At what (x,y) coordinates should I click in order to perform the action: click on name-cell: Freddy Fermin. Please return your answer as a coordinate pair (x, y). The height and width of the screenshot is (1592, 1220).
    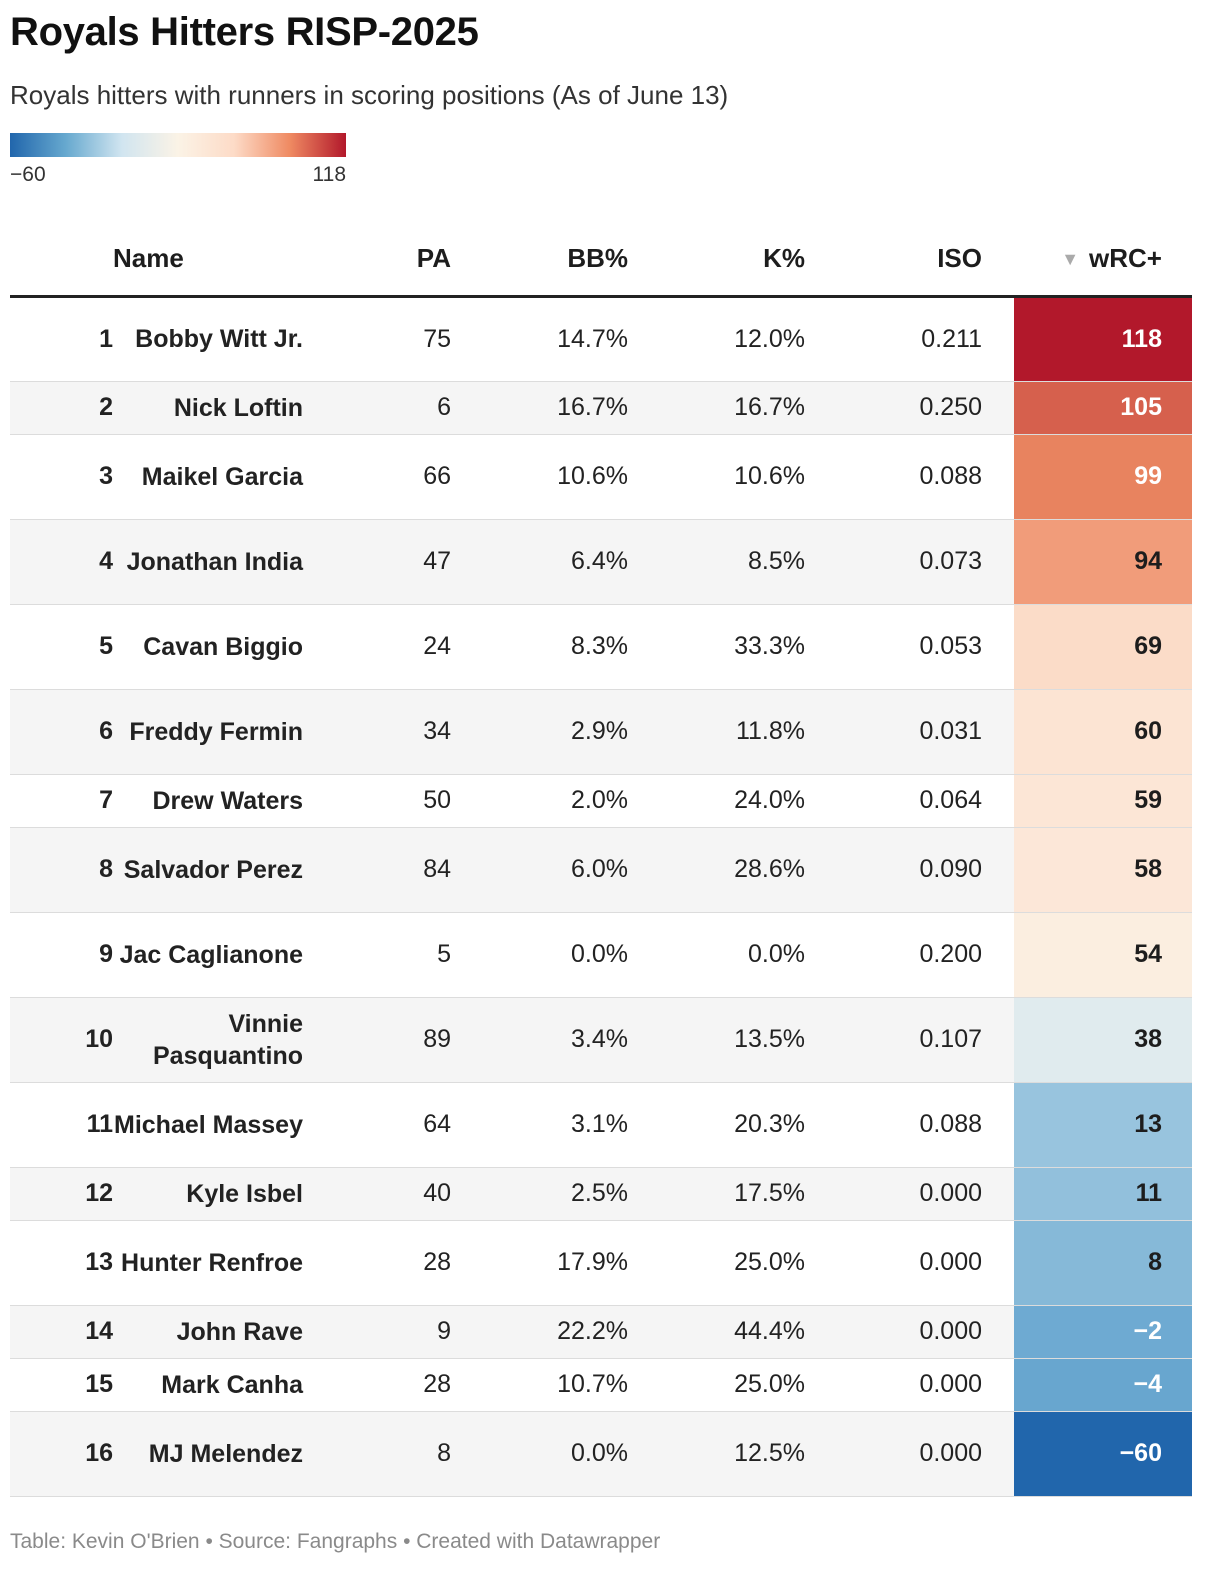
    Looking at the image, I should click on (233, 732).